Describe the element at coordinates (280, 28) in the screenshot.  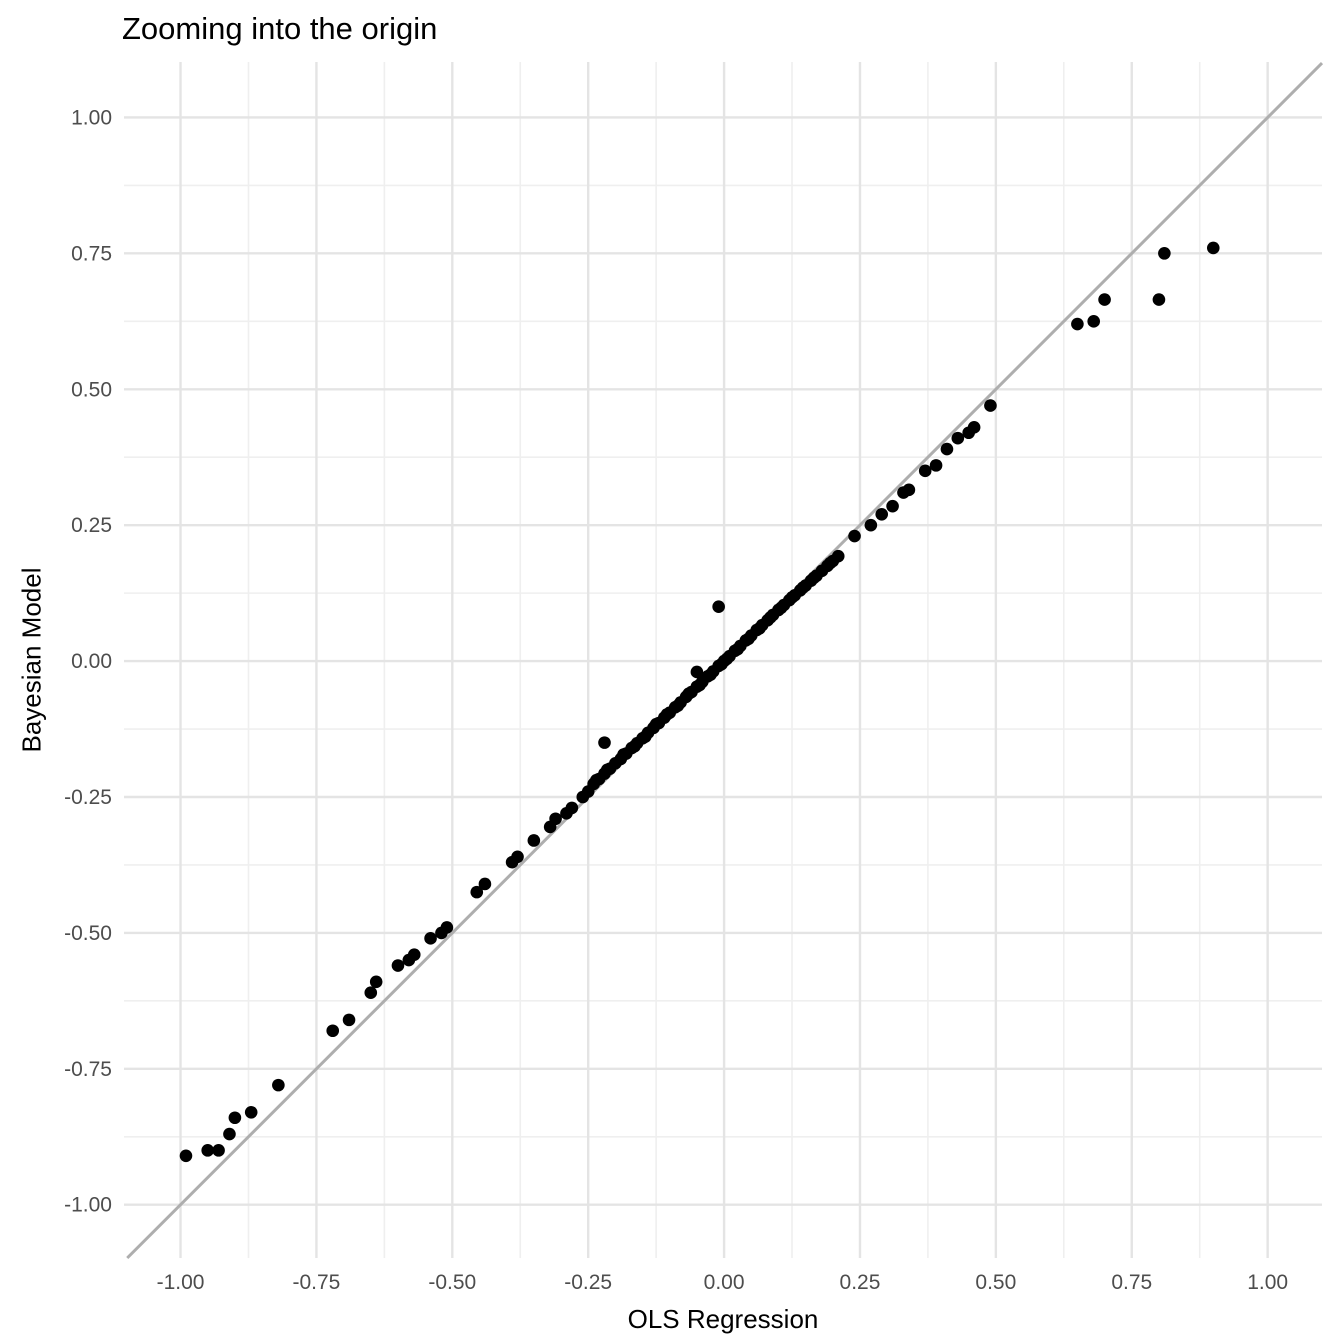
I see `plot-title: Zooming into the origin` at that location.